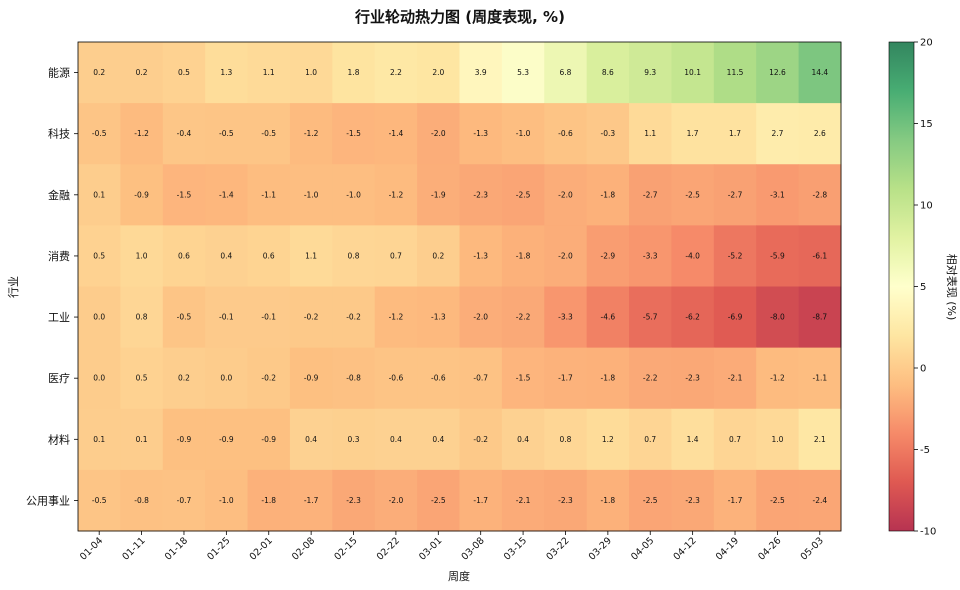 The width and height of the screenshot is (960, 590). Describe the element at coordinates (523, 317) in the screenshot. I see `cell-value-label: -2.2` at that location.